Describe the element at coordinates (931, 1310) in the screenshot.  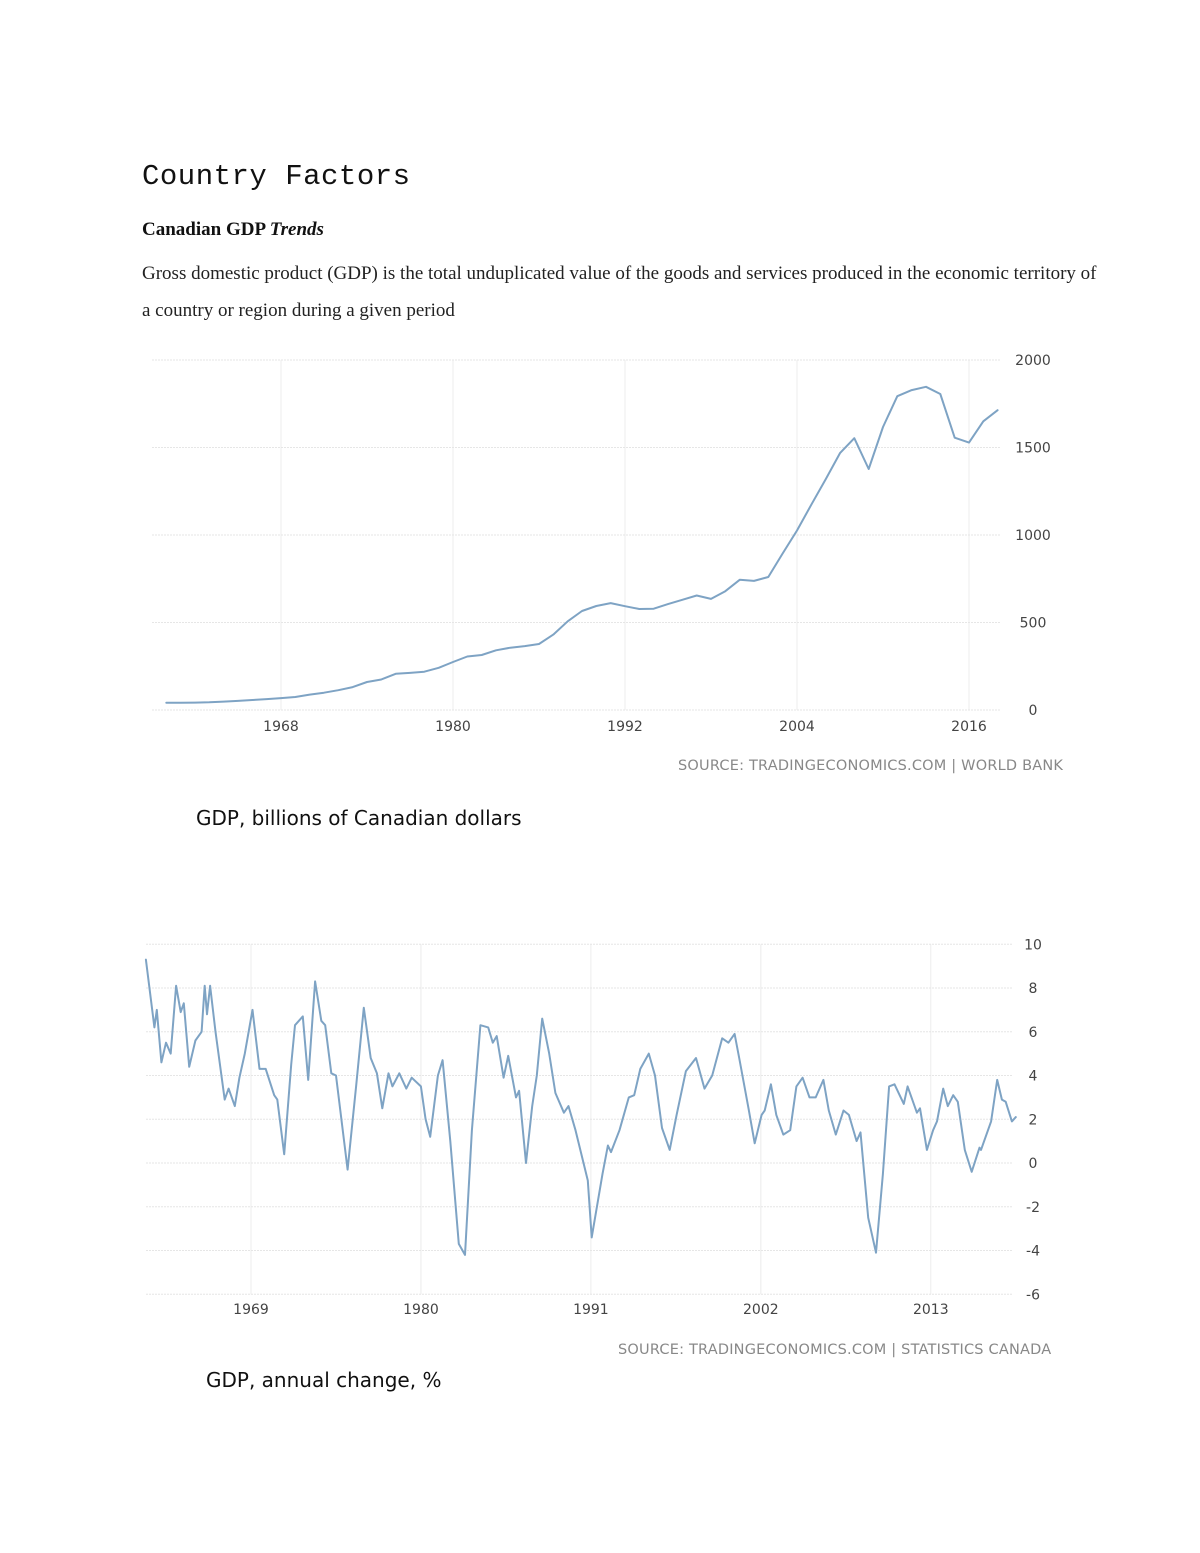
I see `x-tick-label: 2013` at that location.